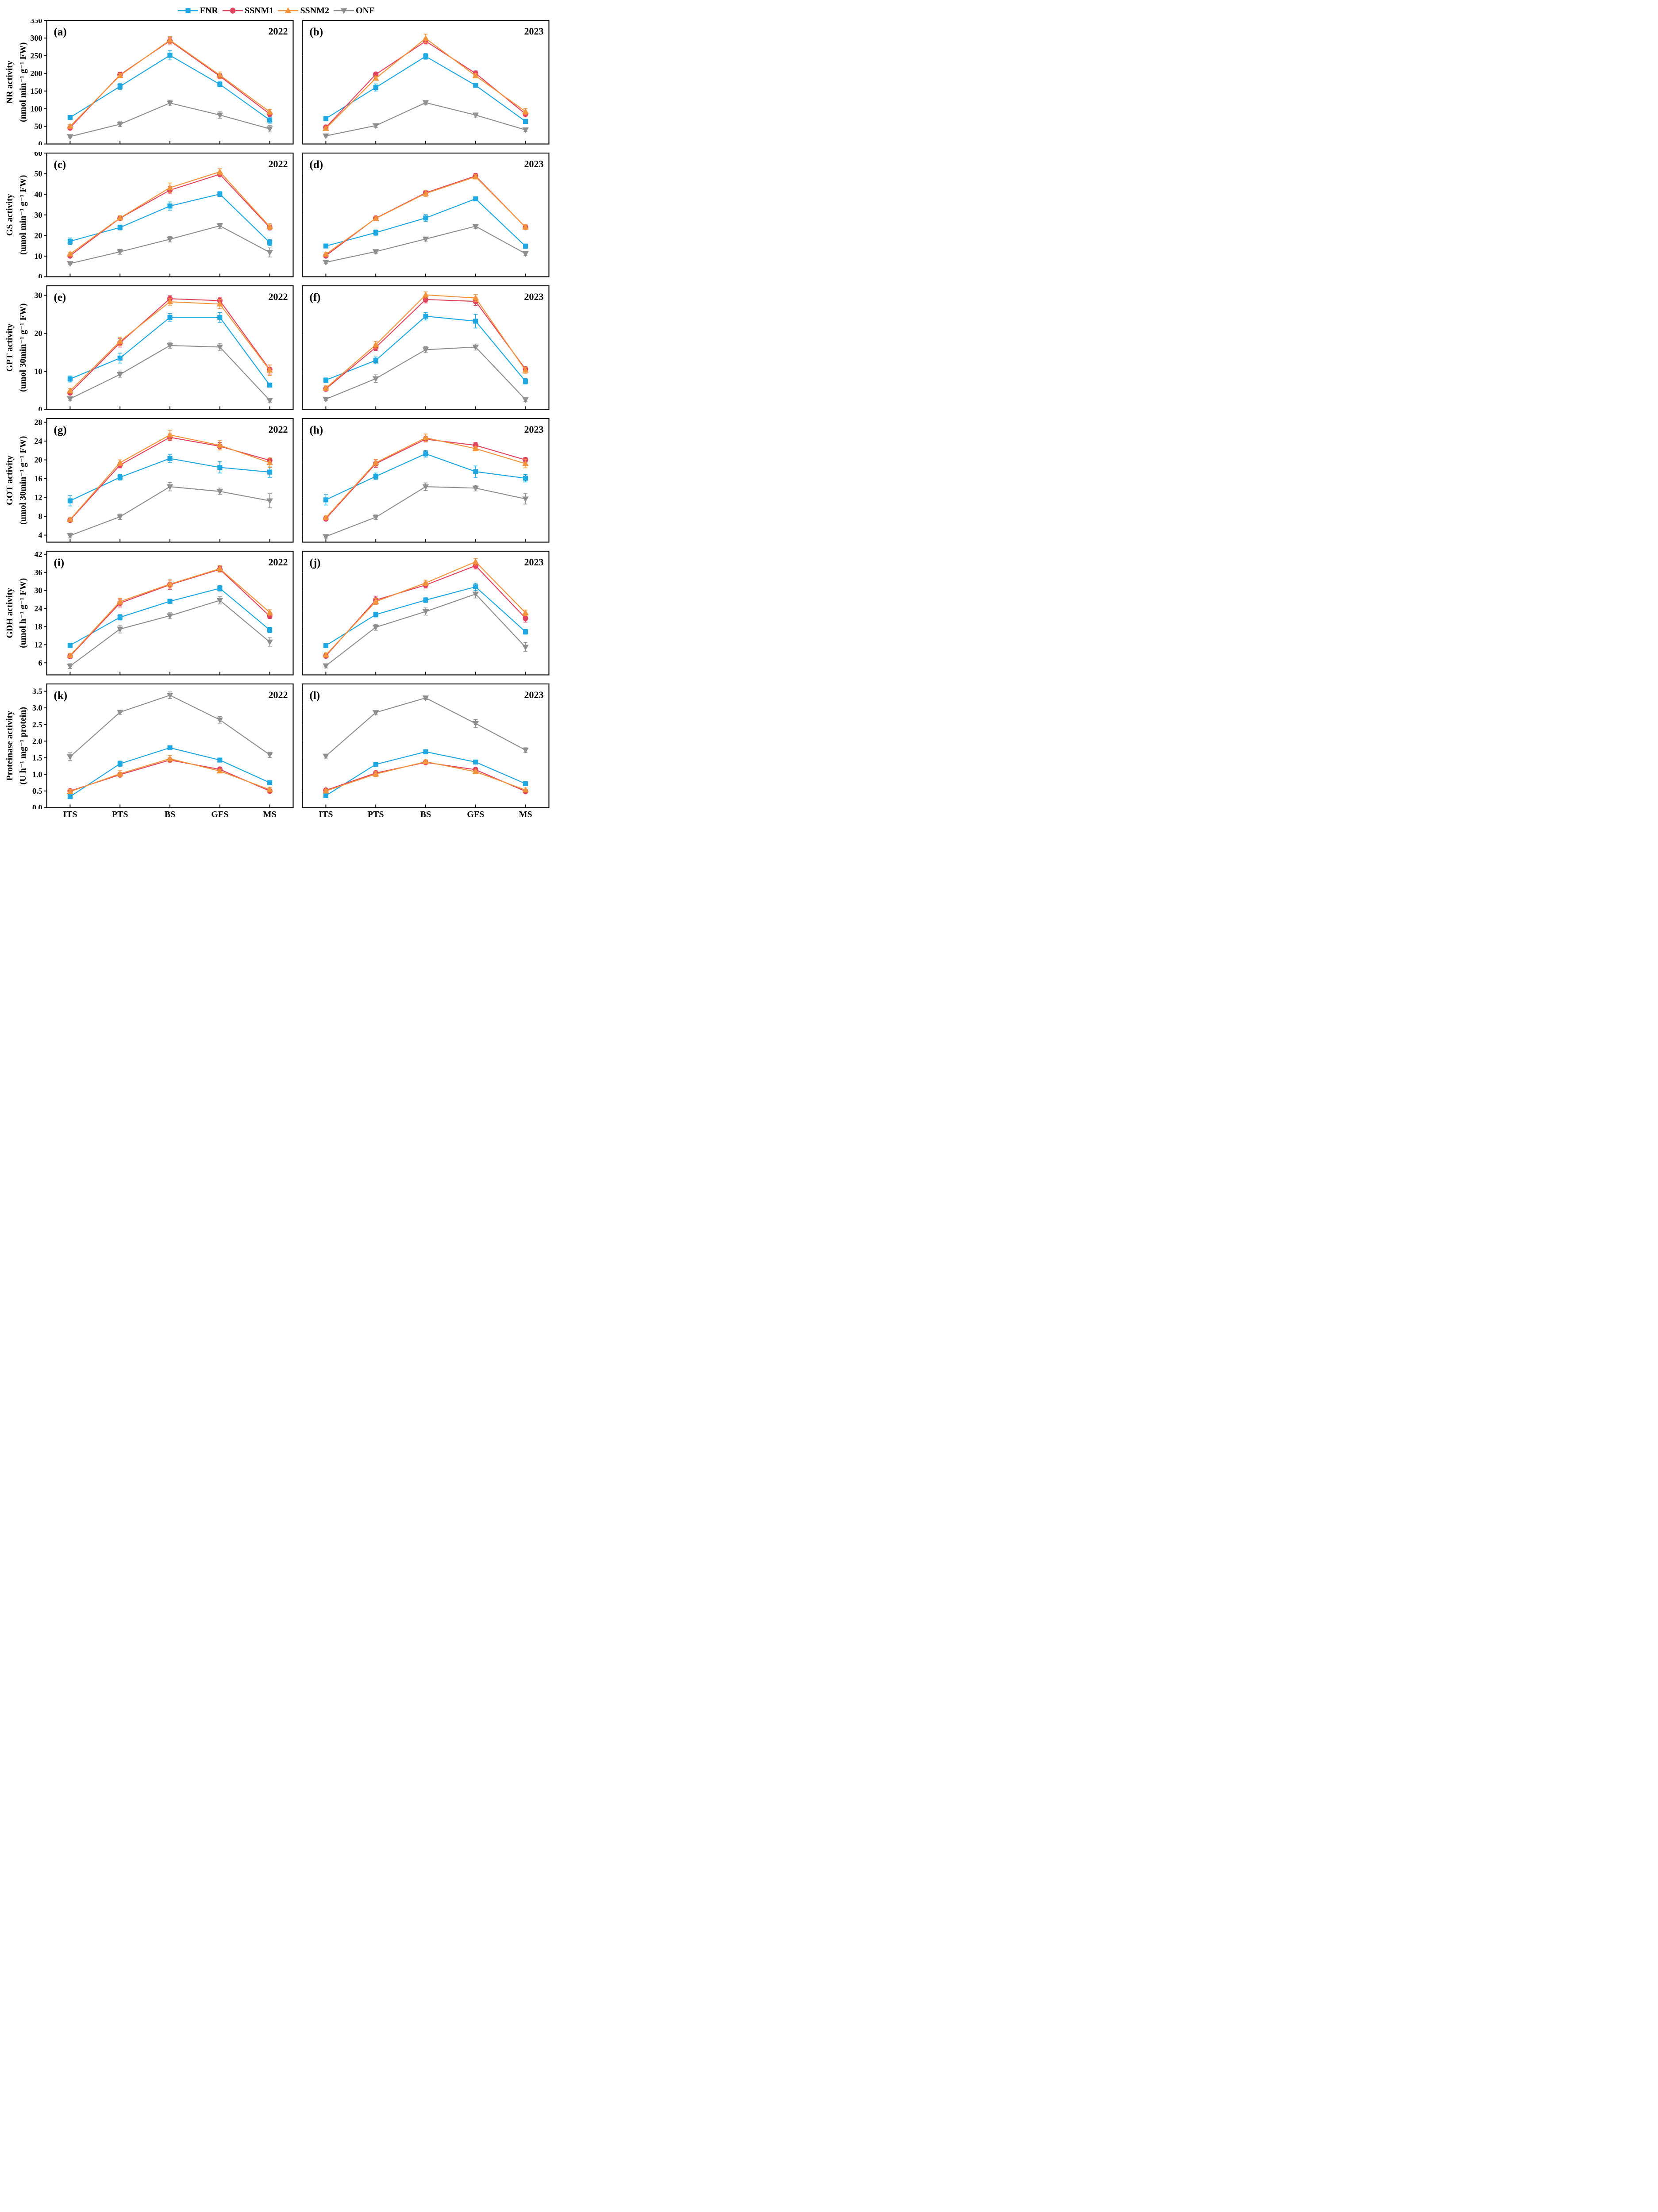 The image size is (1658, 2212). Describe the element at coordinates (36, 56) in the screenshot. I see `y-tick-label: 250` at that location.